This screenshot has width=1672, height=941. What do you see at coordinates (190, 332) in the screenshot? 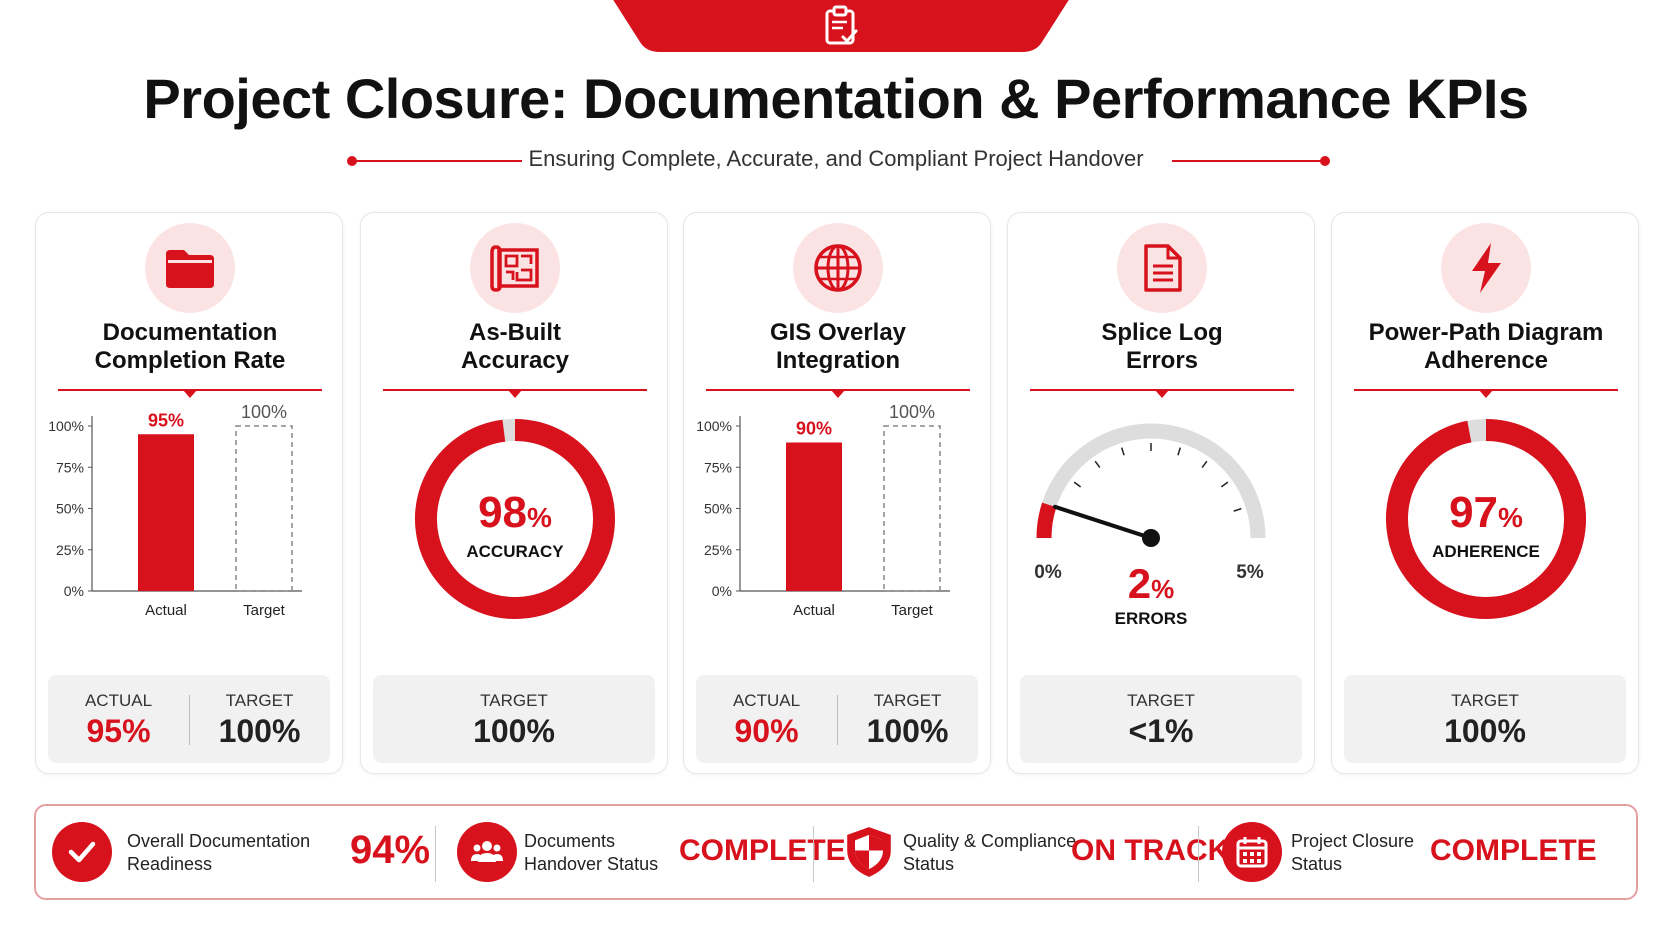
I see `card-title-line1: Documentation` at bounding box center [190, 332].